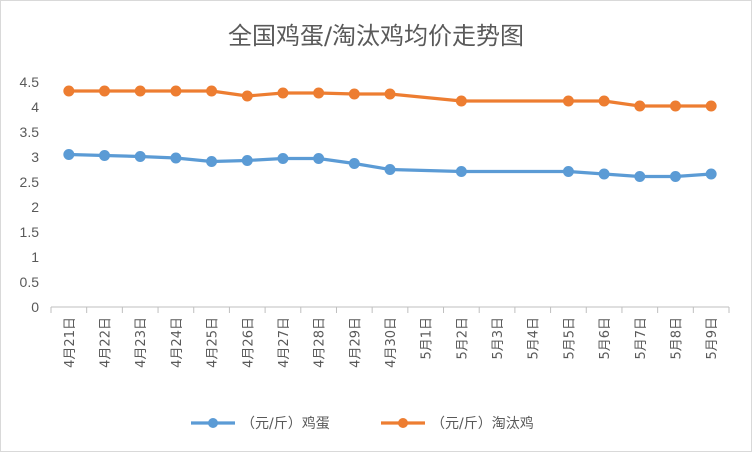 Image resolution: width=752 pixels, height=452 pixels. What do you see at coordinates (376, 36) in the screenshot?
I see `chart-title: 全国鸡蛋/淘汰鸡均价走势图` at bounding box center [376, 36].